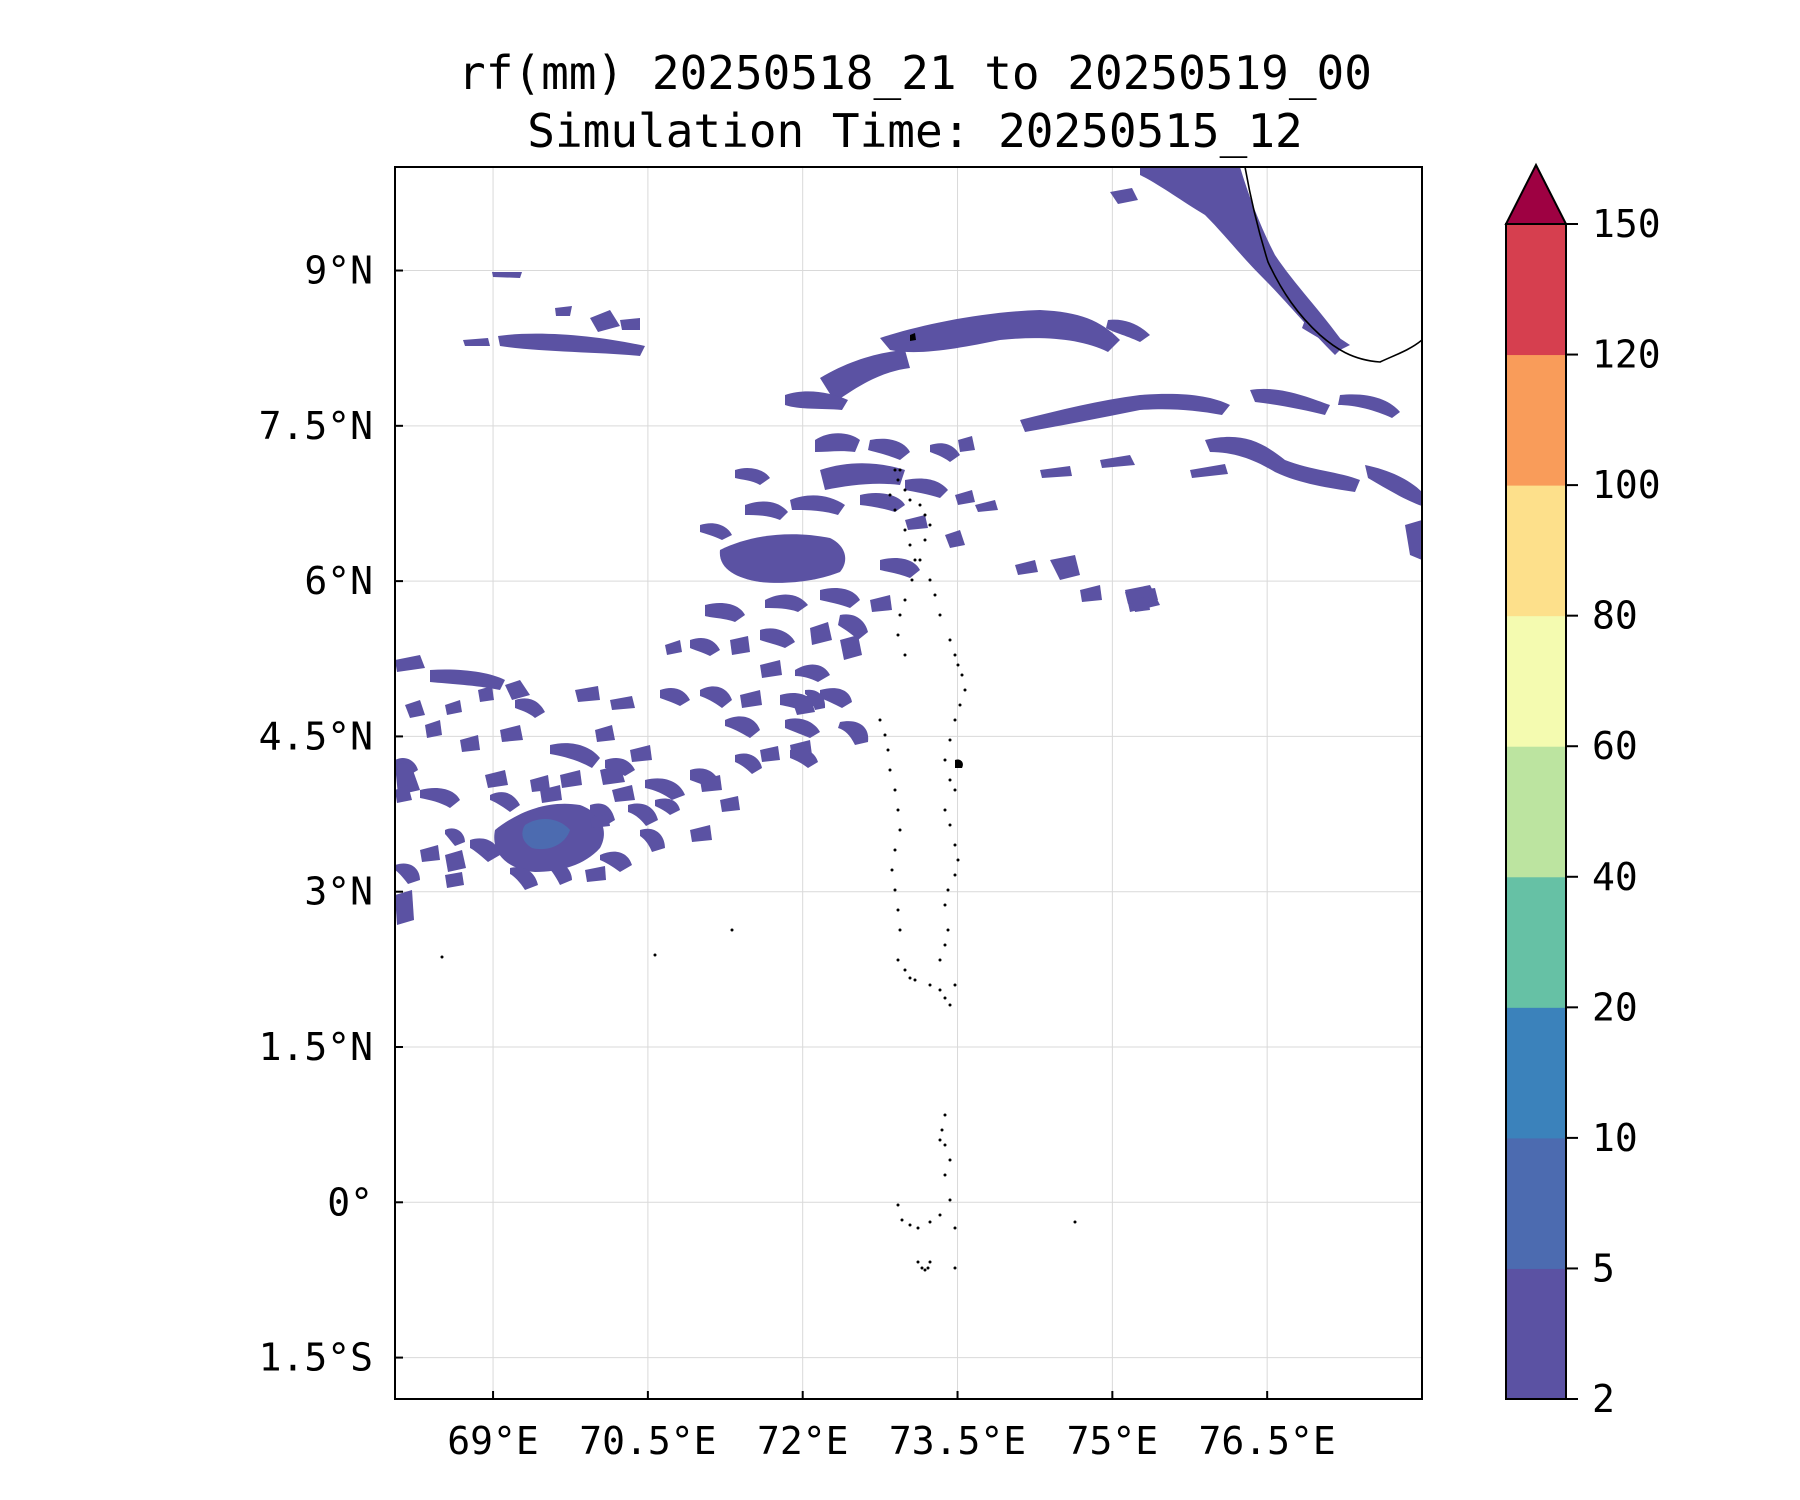 The image size is (1800, 1500). Describe the element at coordinates (803, 1441) in the screenshot. I see `x-tick-label: 72°E` at that location.